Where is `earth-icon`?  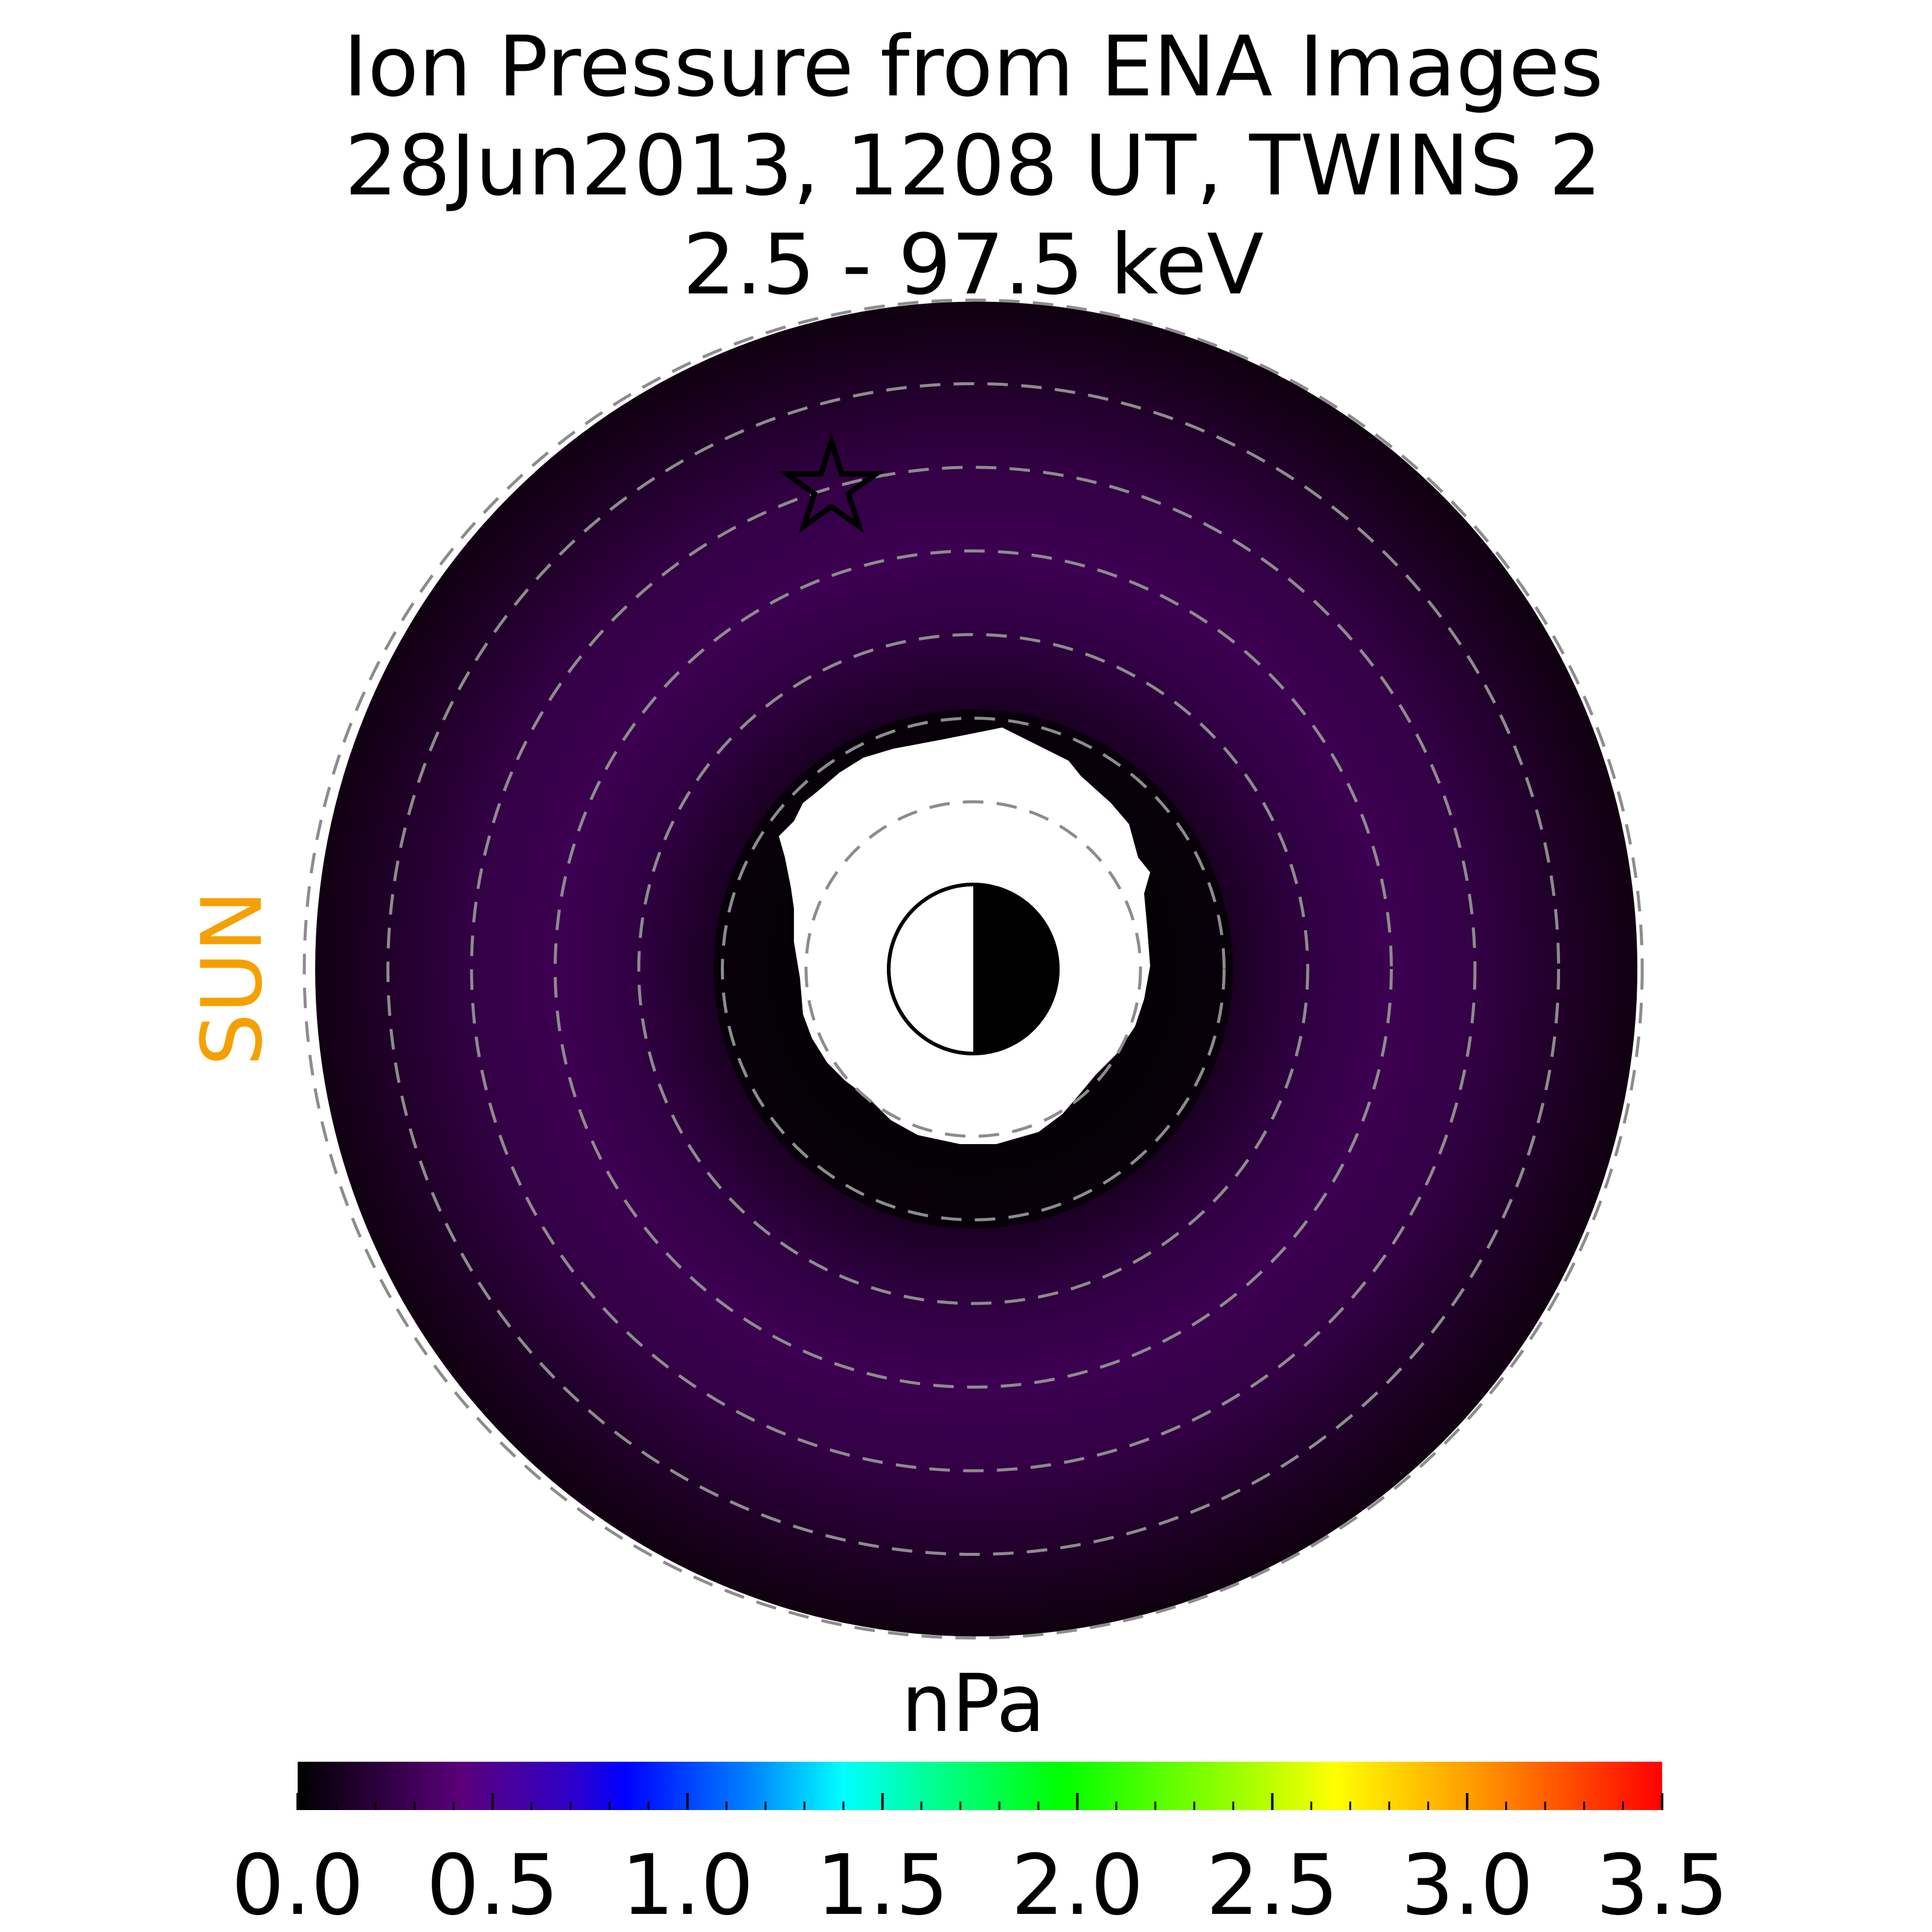 earth-icon is located at coordinates (974, 969).